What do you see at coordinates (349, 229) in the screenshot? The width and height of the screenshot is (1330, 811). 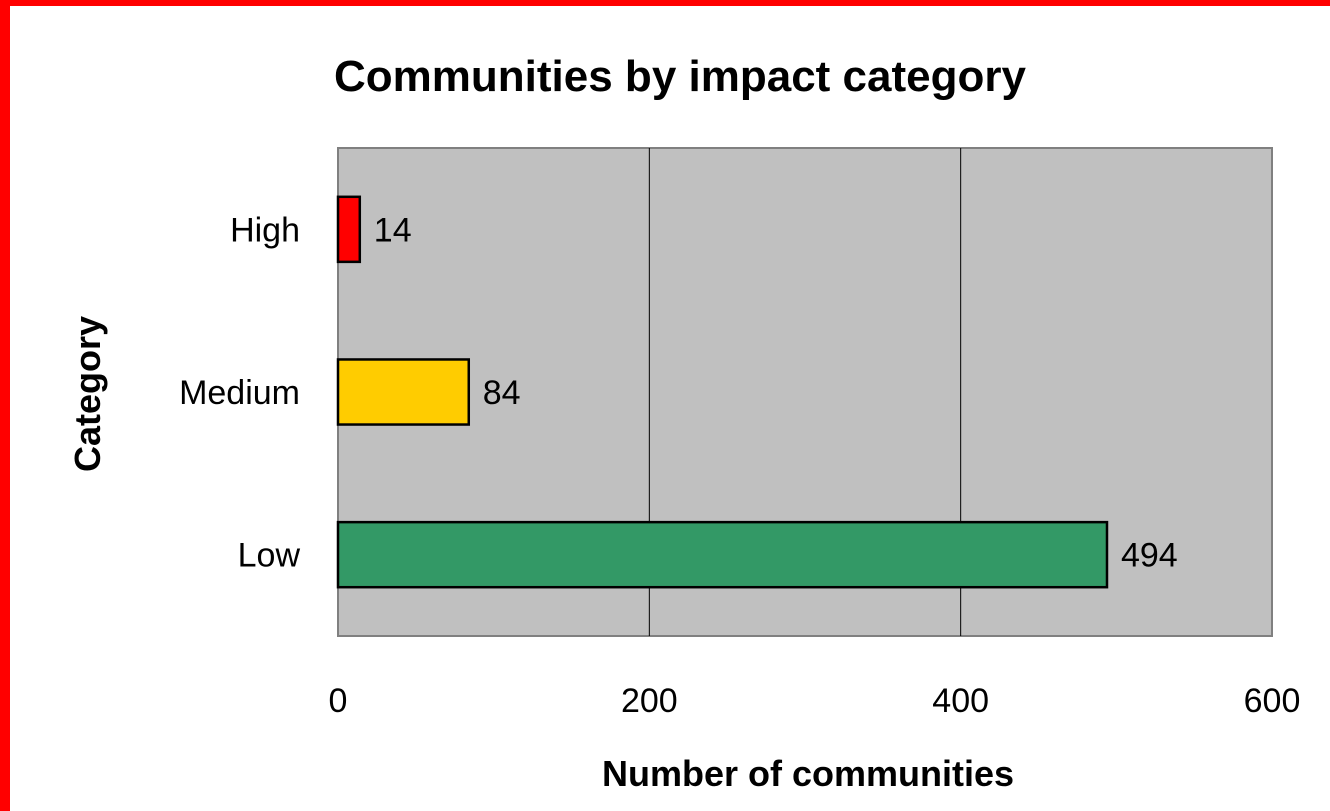 I see `bar-high` at bounding box center [349, 229].